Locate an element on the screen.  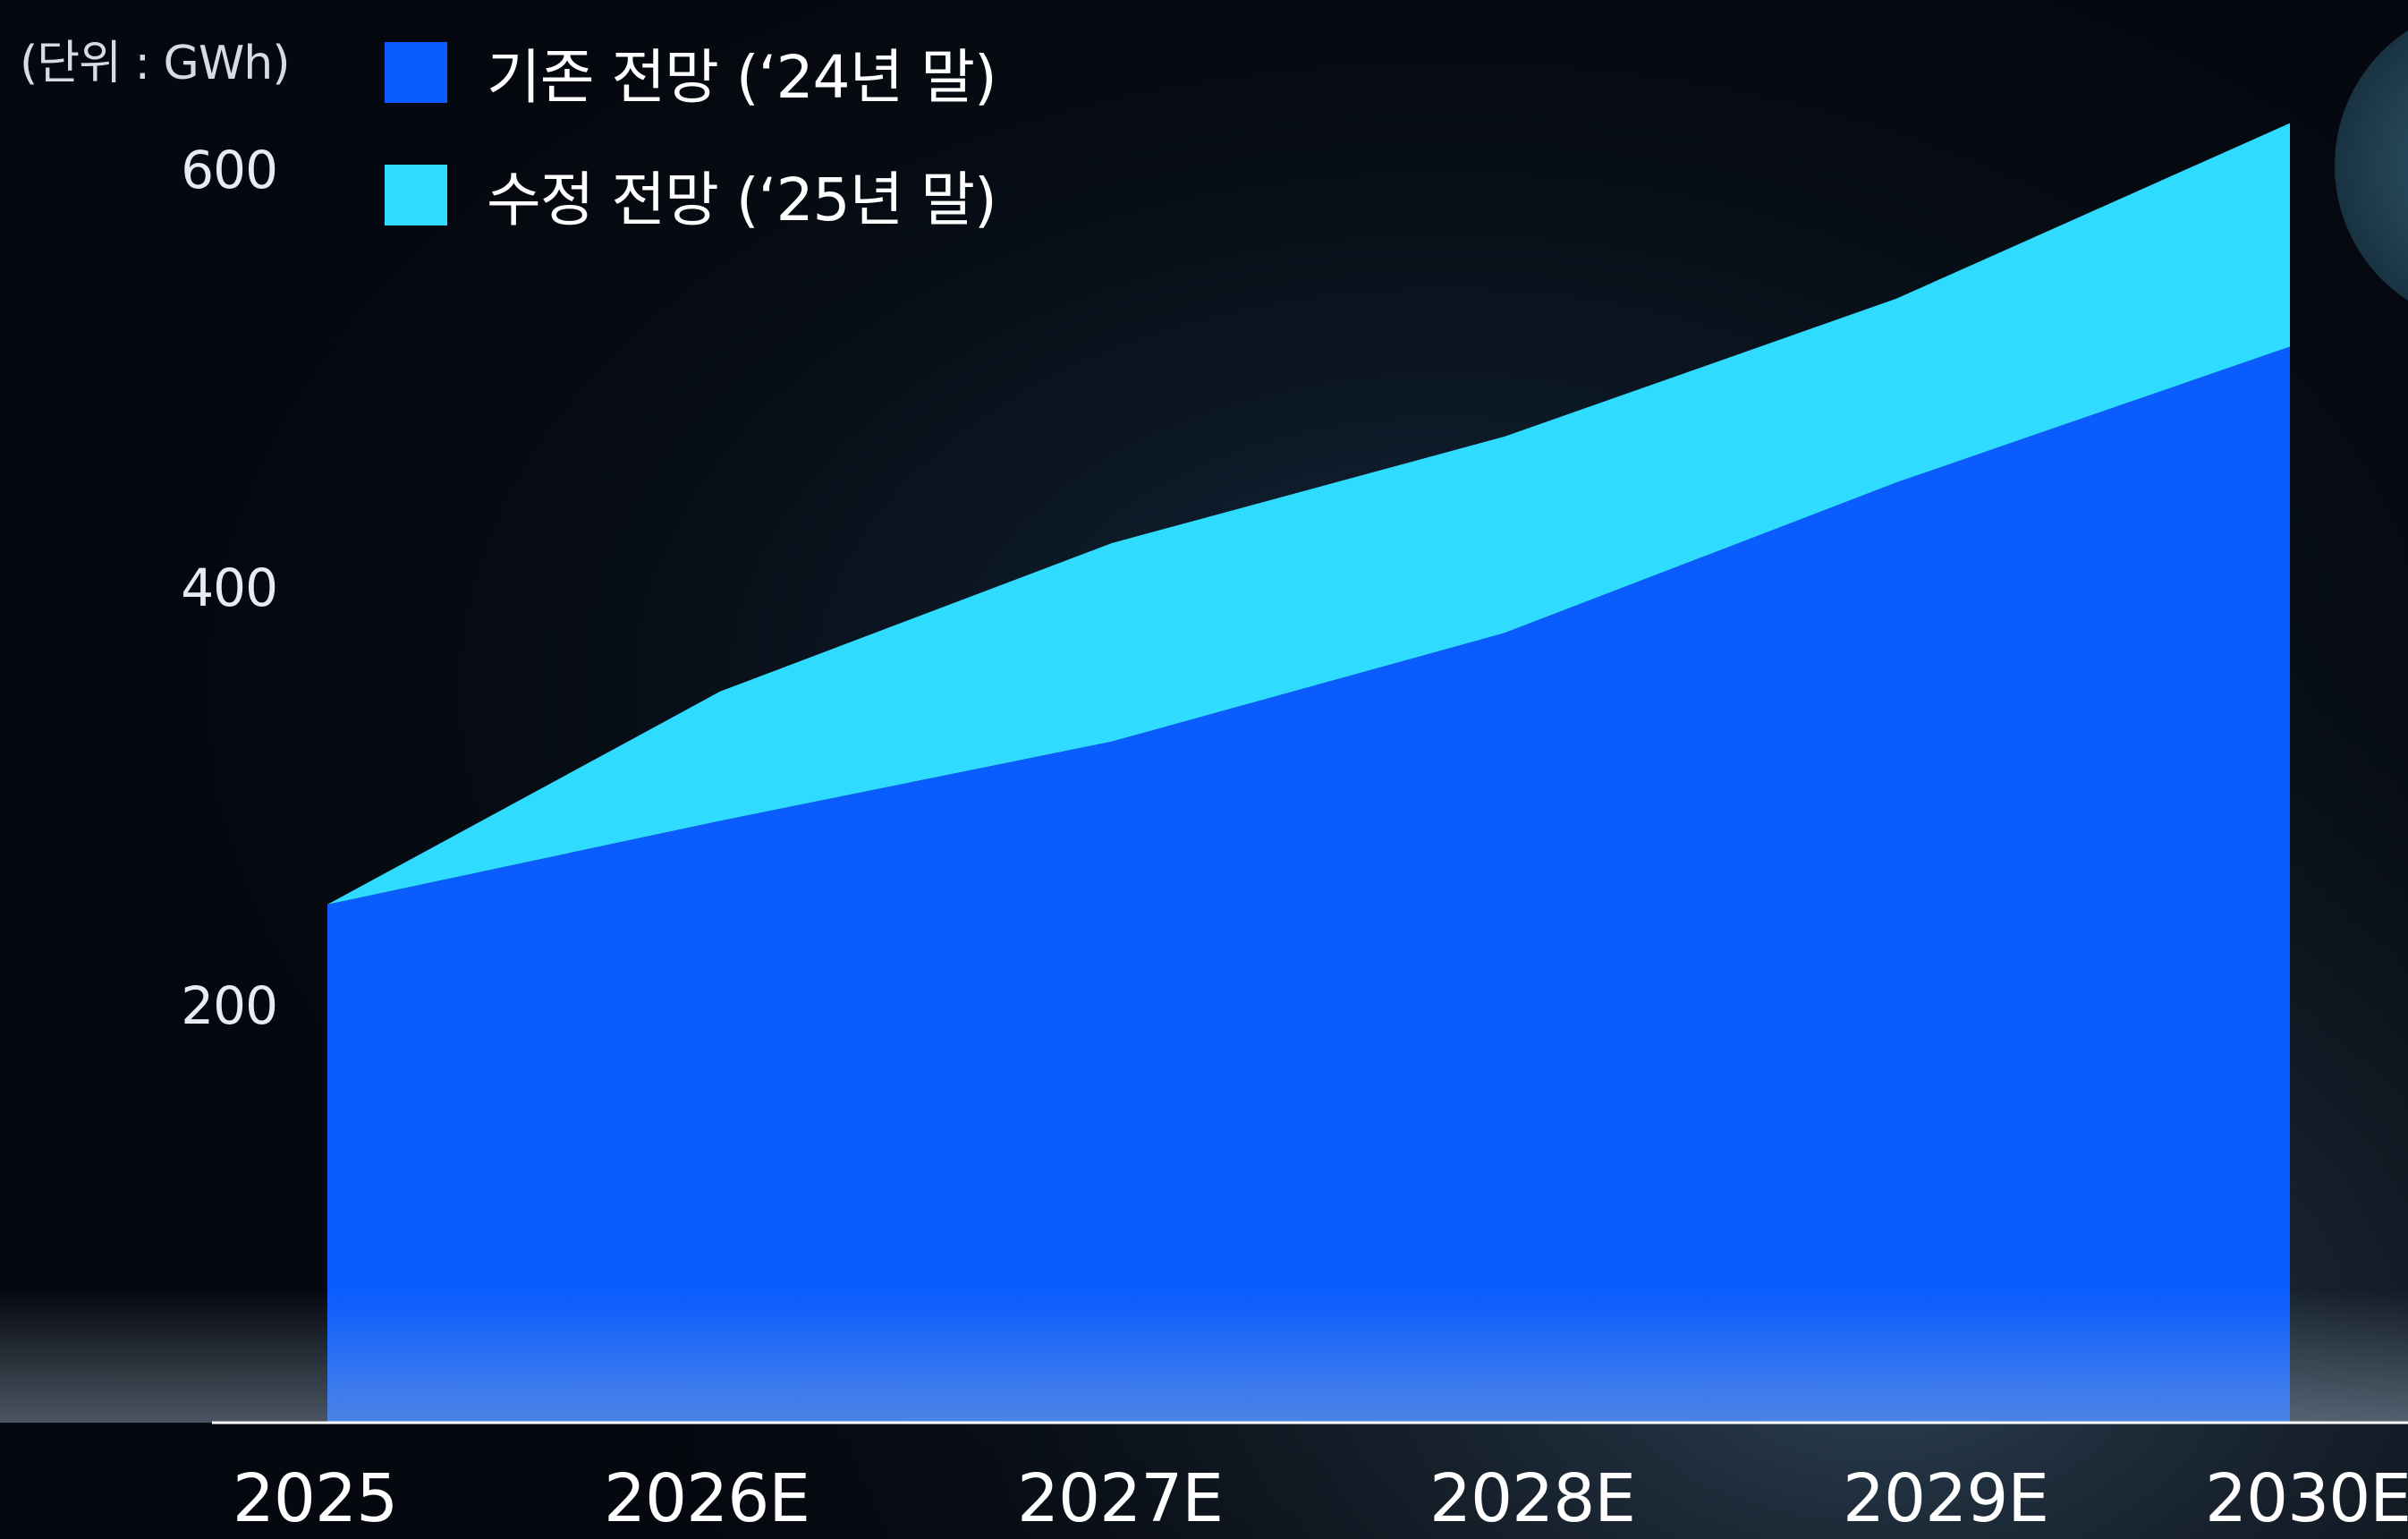
x-tick-2027e: 2027E is located at coordinates (1120, 1498).